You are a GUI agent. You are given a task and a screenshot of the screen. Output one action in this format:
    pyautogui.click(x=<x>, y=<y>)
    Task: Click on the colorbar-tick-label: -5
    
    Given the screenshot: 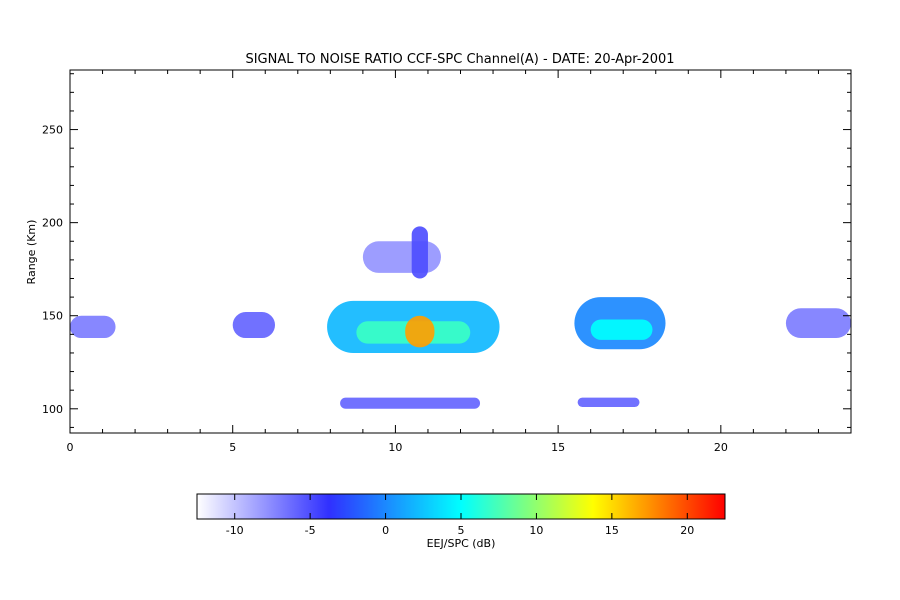 What is the action you would take?
    pyautogui.click(x=310, y=530)
    